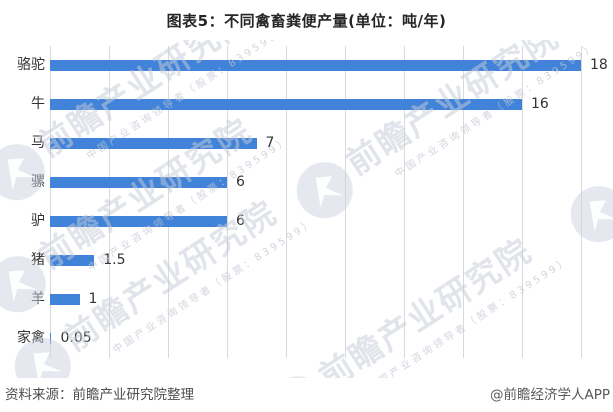 The height and width of the screenshot is (412, 613). What do you see at coordinates (306, 182) in the screenshot?
I see `bar-row: 骡 6` at bounding box center [306, 182].